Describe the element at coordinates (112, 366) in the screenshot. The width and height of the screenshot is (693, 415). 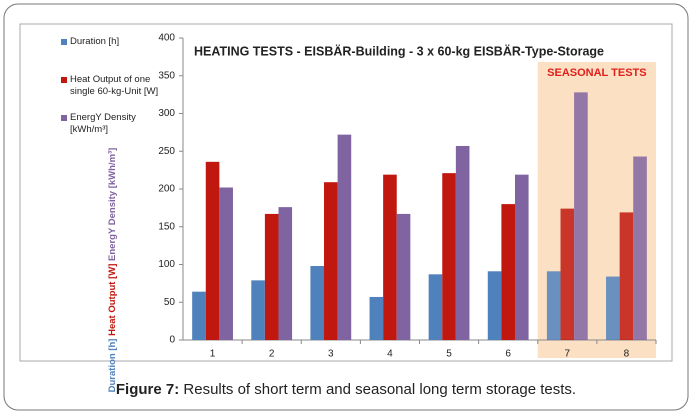
I see `y-axis-label-part: Duration [h]` at that location.